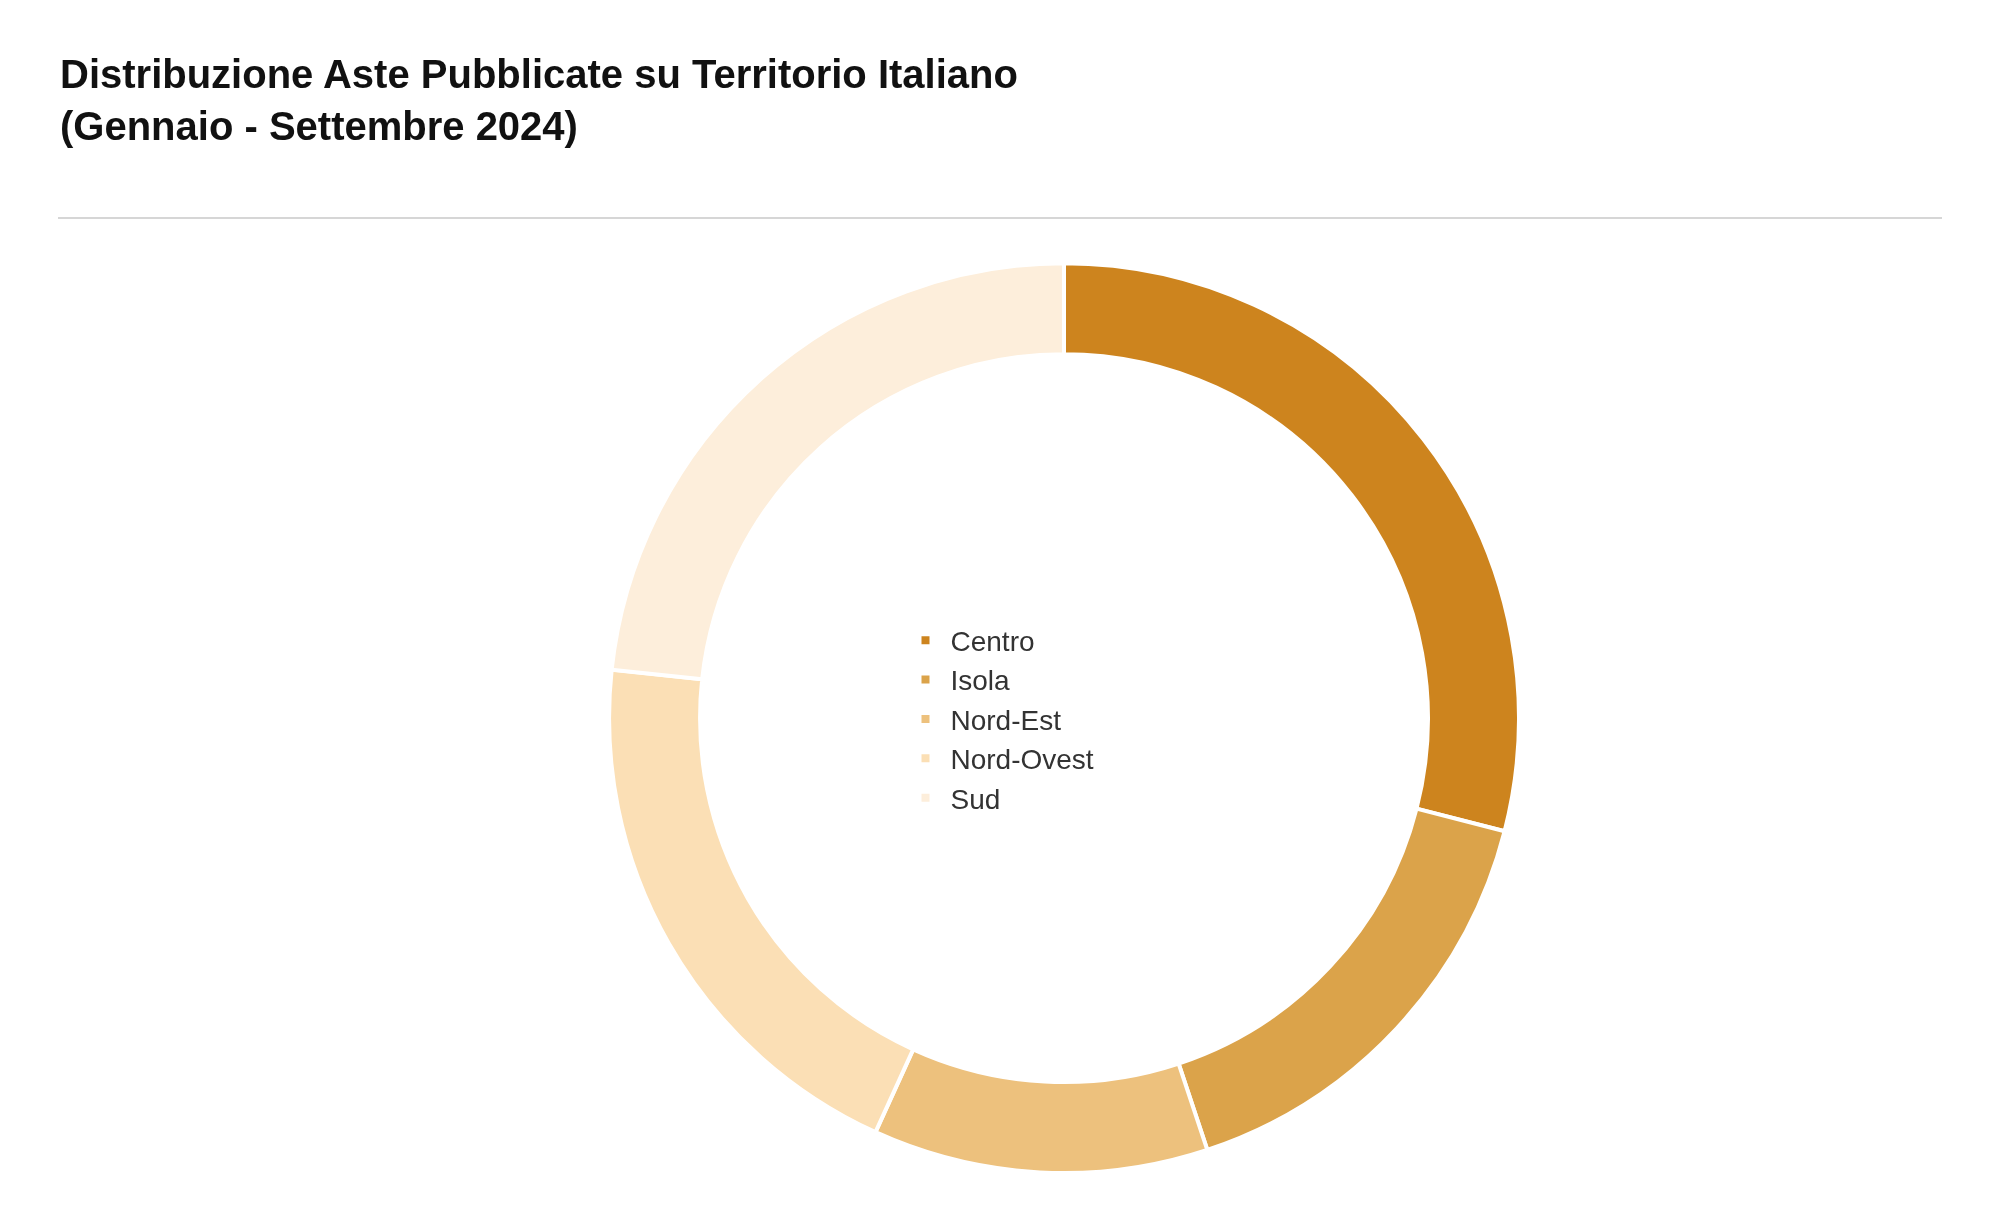 The image size is (2000, 1230). I want to click on legend-label: Nord-Ovest, so click(1022, 760).